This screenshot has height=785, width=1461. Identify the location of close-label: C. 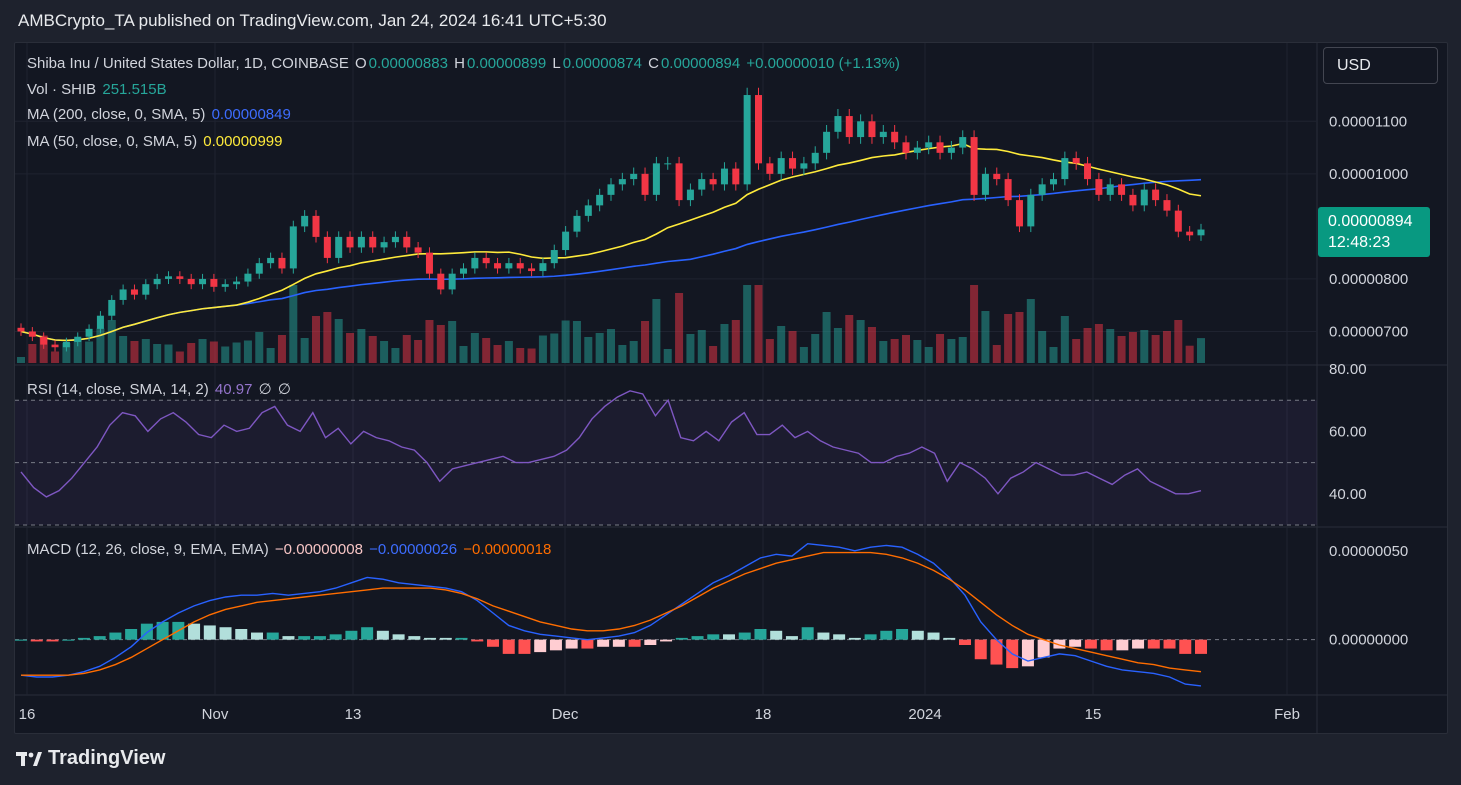
(653, 63).